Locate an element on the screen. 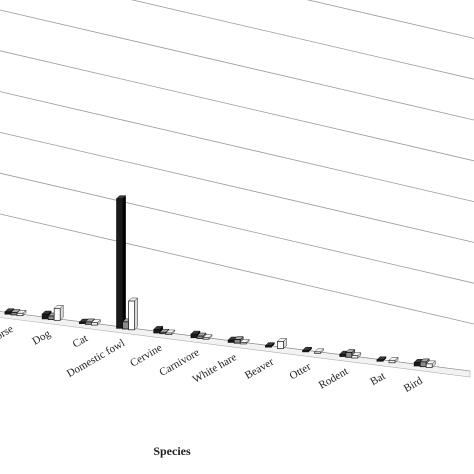 Image resolution: width=474 pixels, height=474 pixels. tick-label: Dog is located at coordinates (41, 337).